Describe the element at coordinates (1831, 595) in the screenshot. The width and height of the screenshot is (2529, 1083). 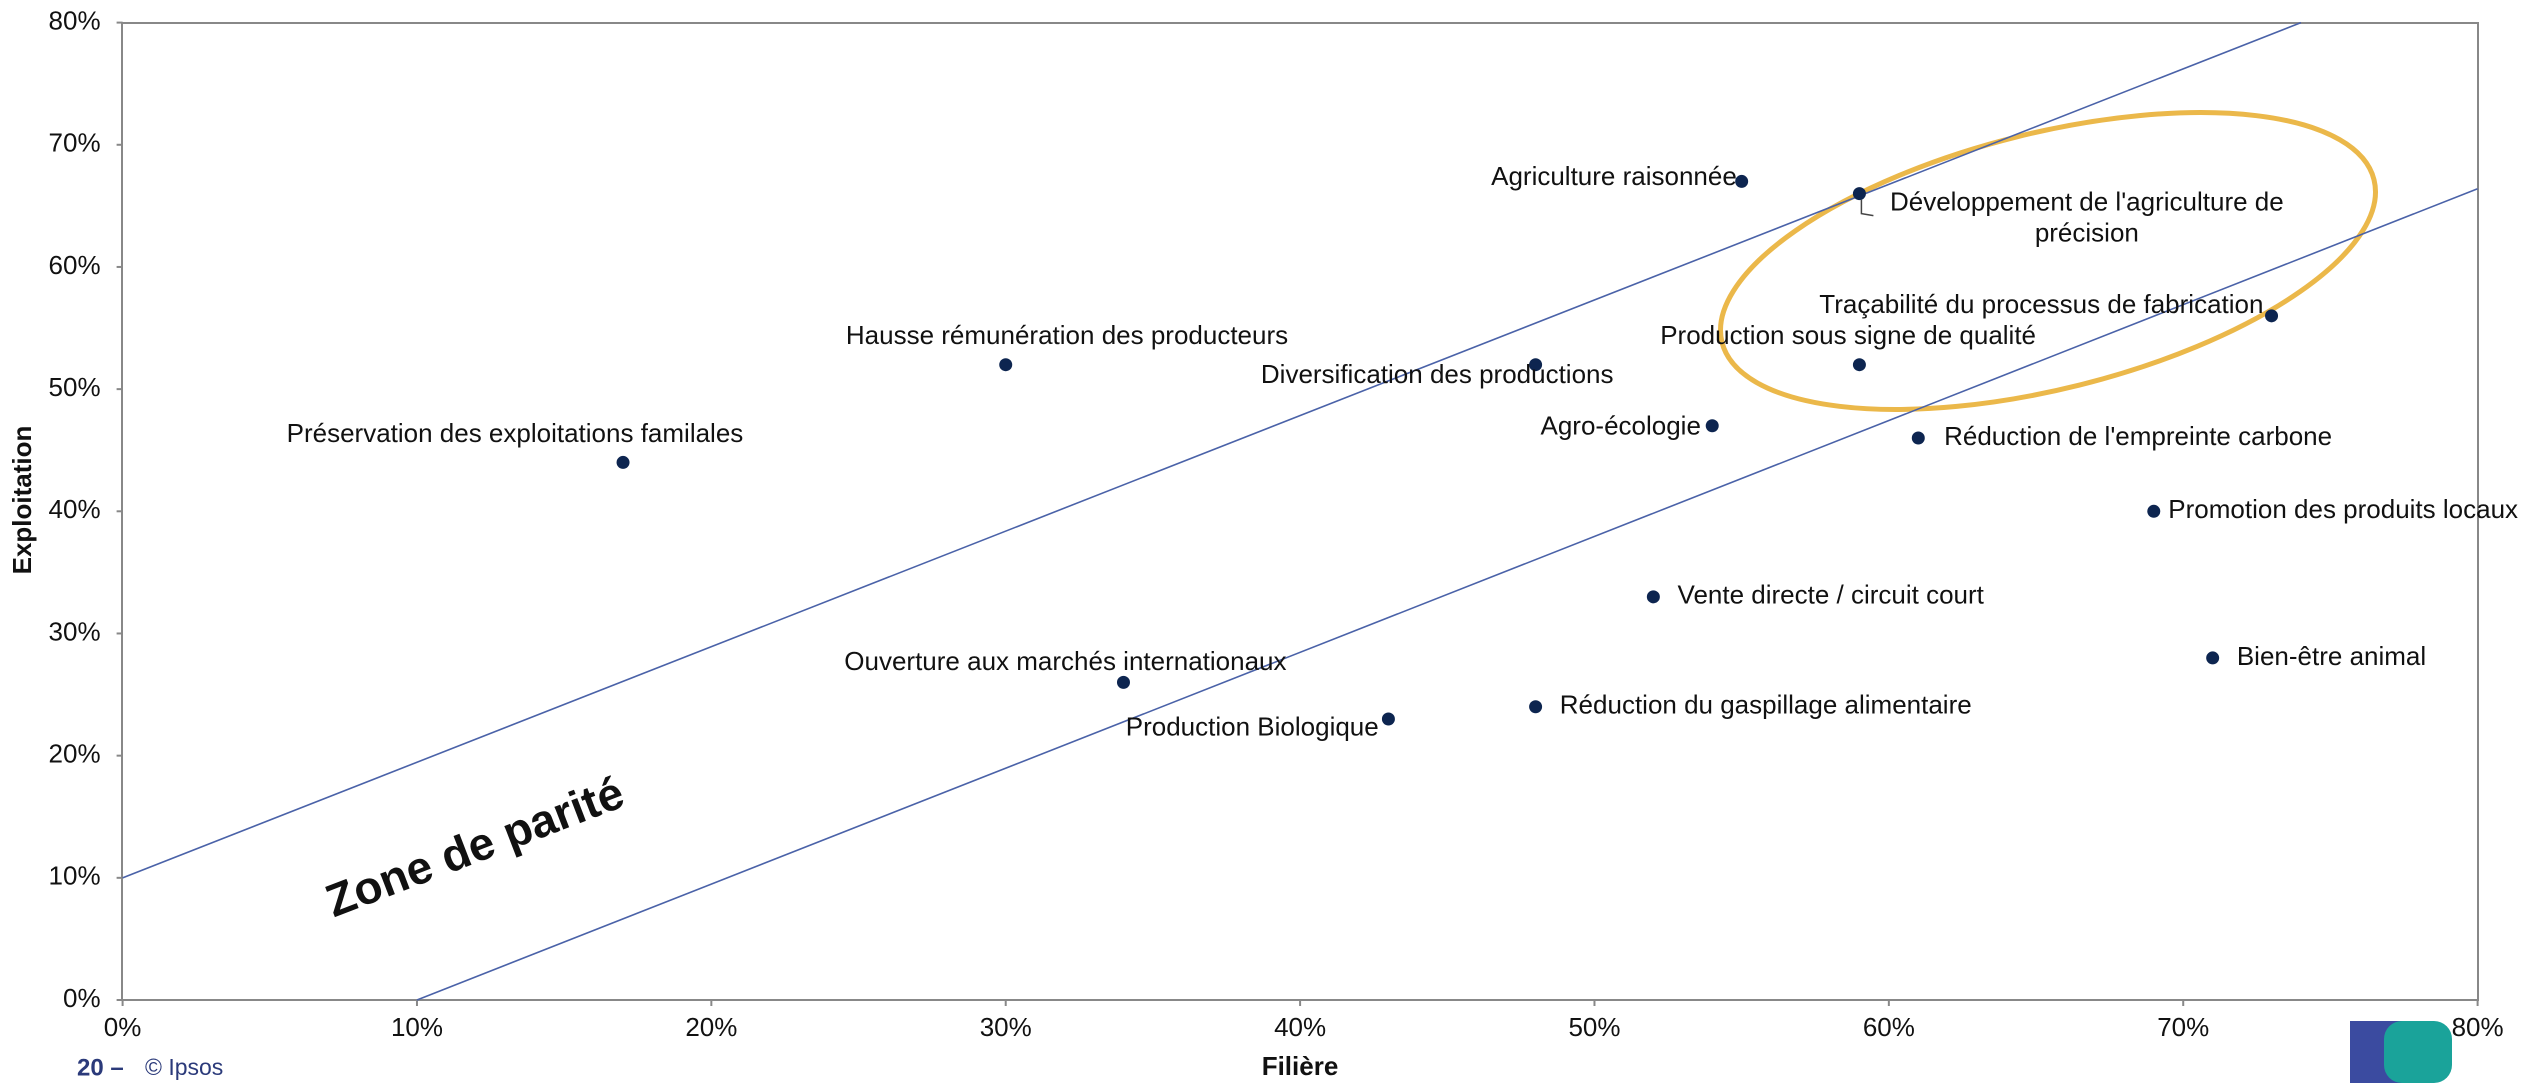
I see `point-label: Vente directe / circuit court` at that location.